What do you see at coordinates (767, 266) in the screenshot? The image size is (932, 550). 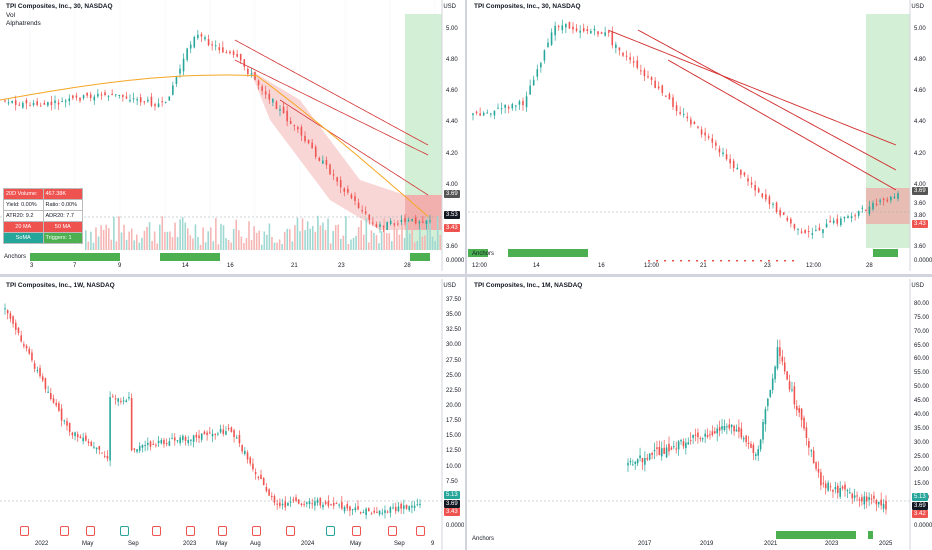 I see `time-axis-tick: 23` at bounding box center [767, 266].